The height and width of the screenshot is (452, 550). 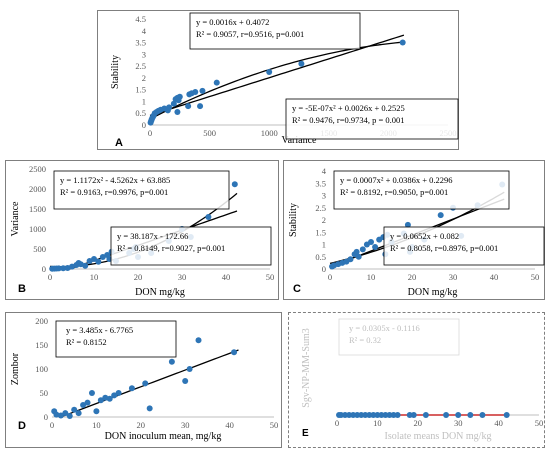 I want to click on x-axis-label: Variance, so click(x=300, y=140).